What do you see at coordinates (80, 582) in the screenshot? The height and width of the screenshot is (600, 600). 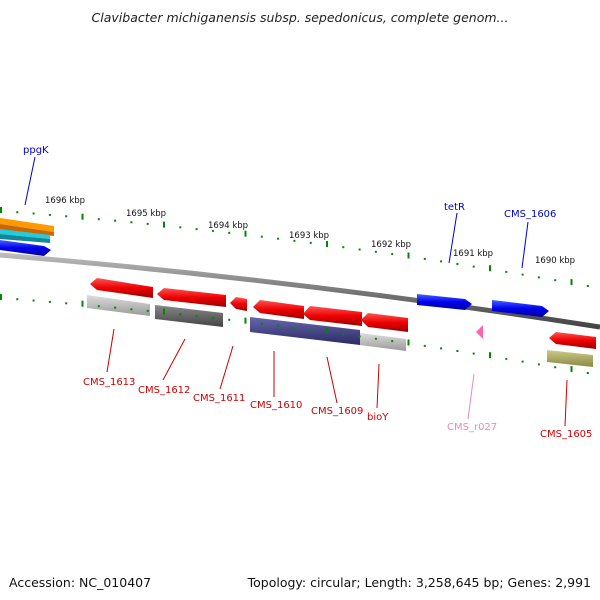 I see `accession-text: Accession: NC_010407` at bounding box center [80, 582].